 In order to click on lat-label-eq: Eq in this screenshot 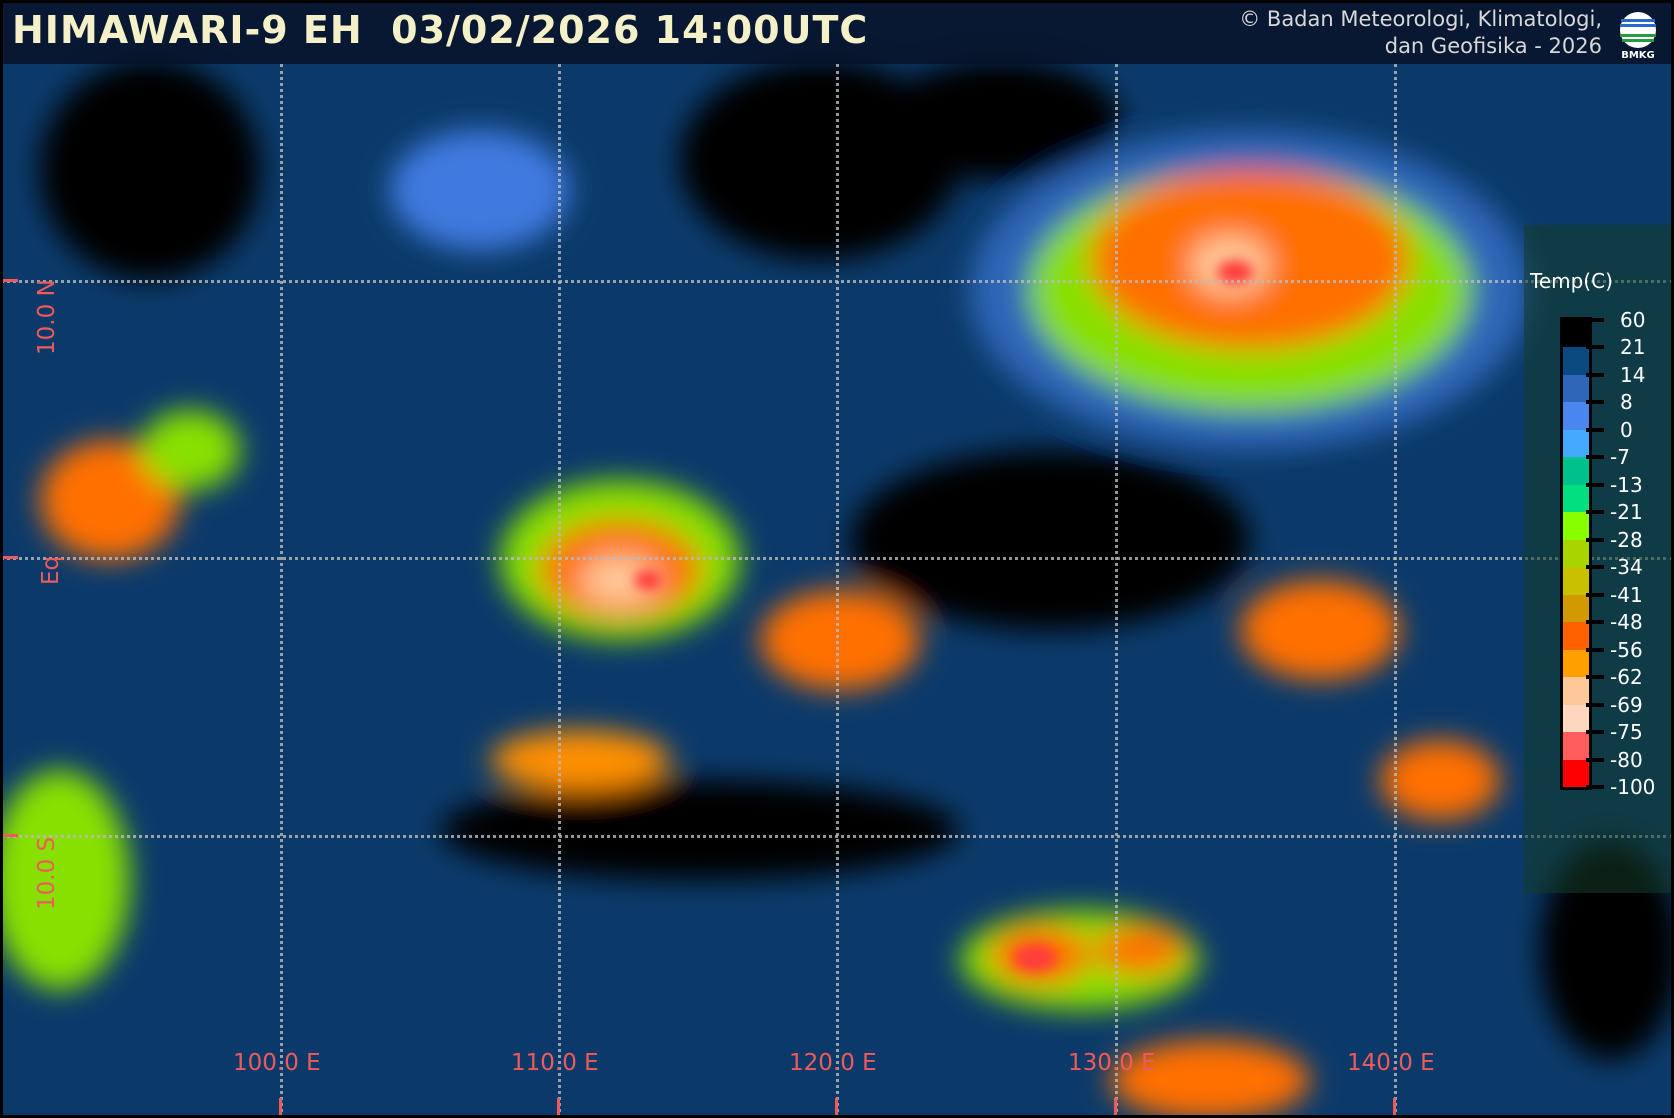, I will do `click(51, 570)`.